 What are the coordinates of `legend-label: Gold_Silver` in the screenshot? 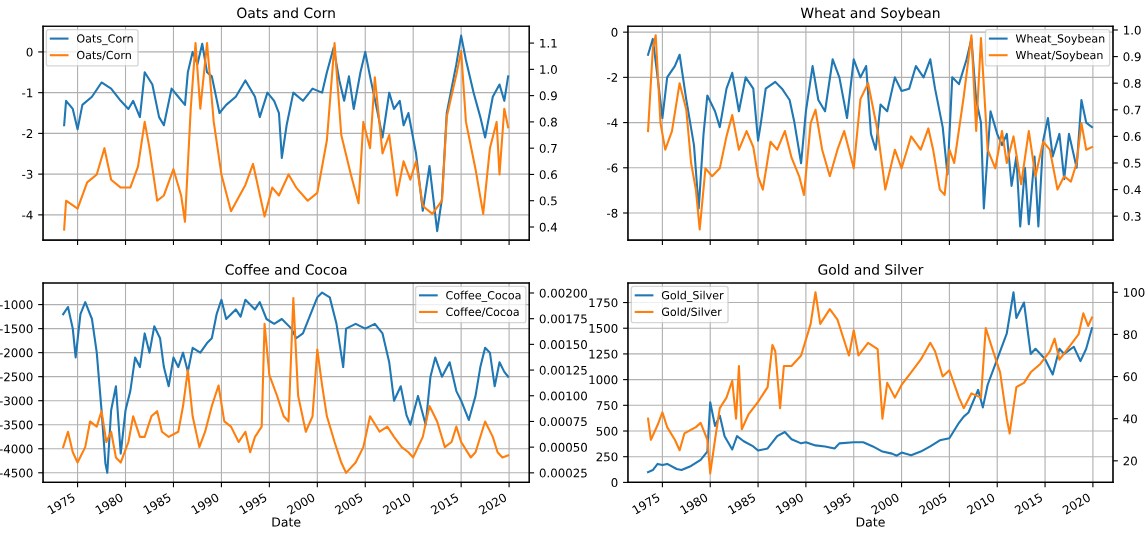 It's located at (692, 296).